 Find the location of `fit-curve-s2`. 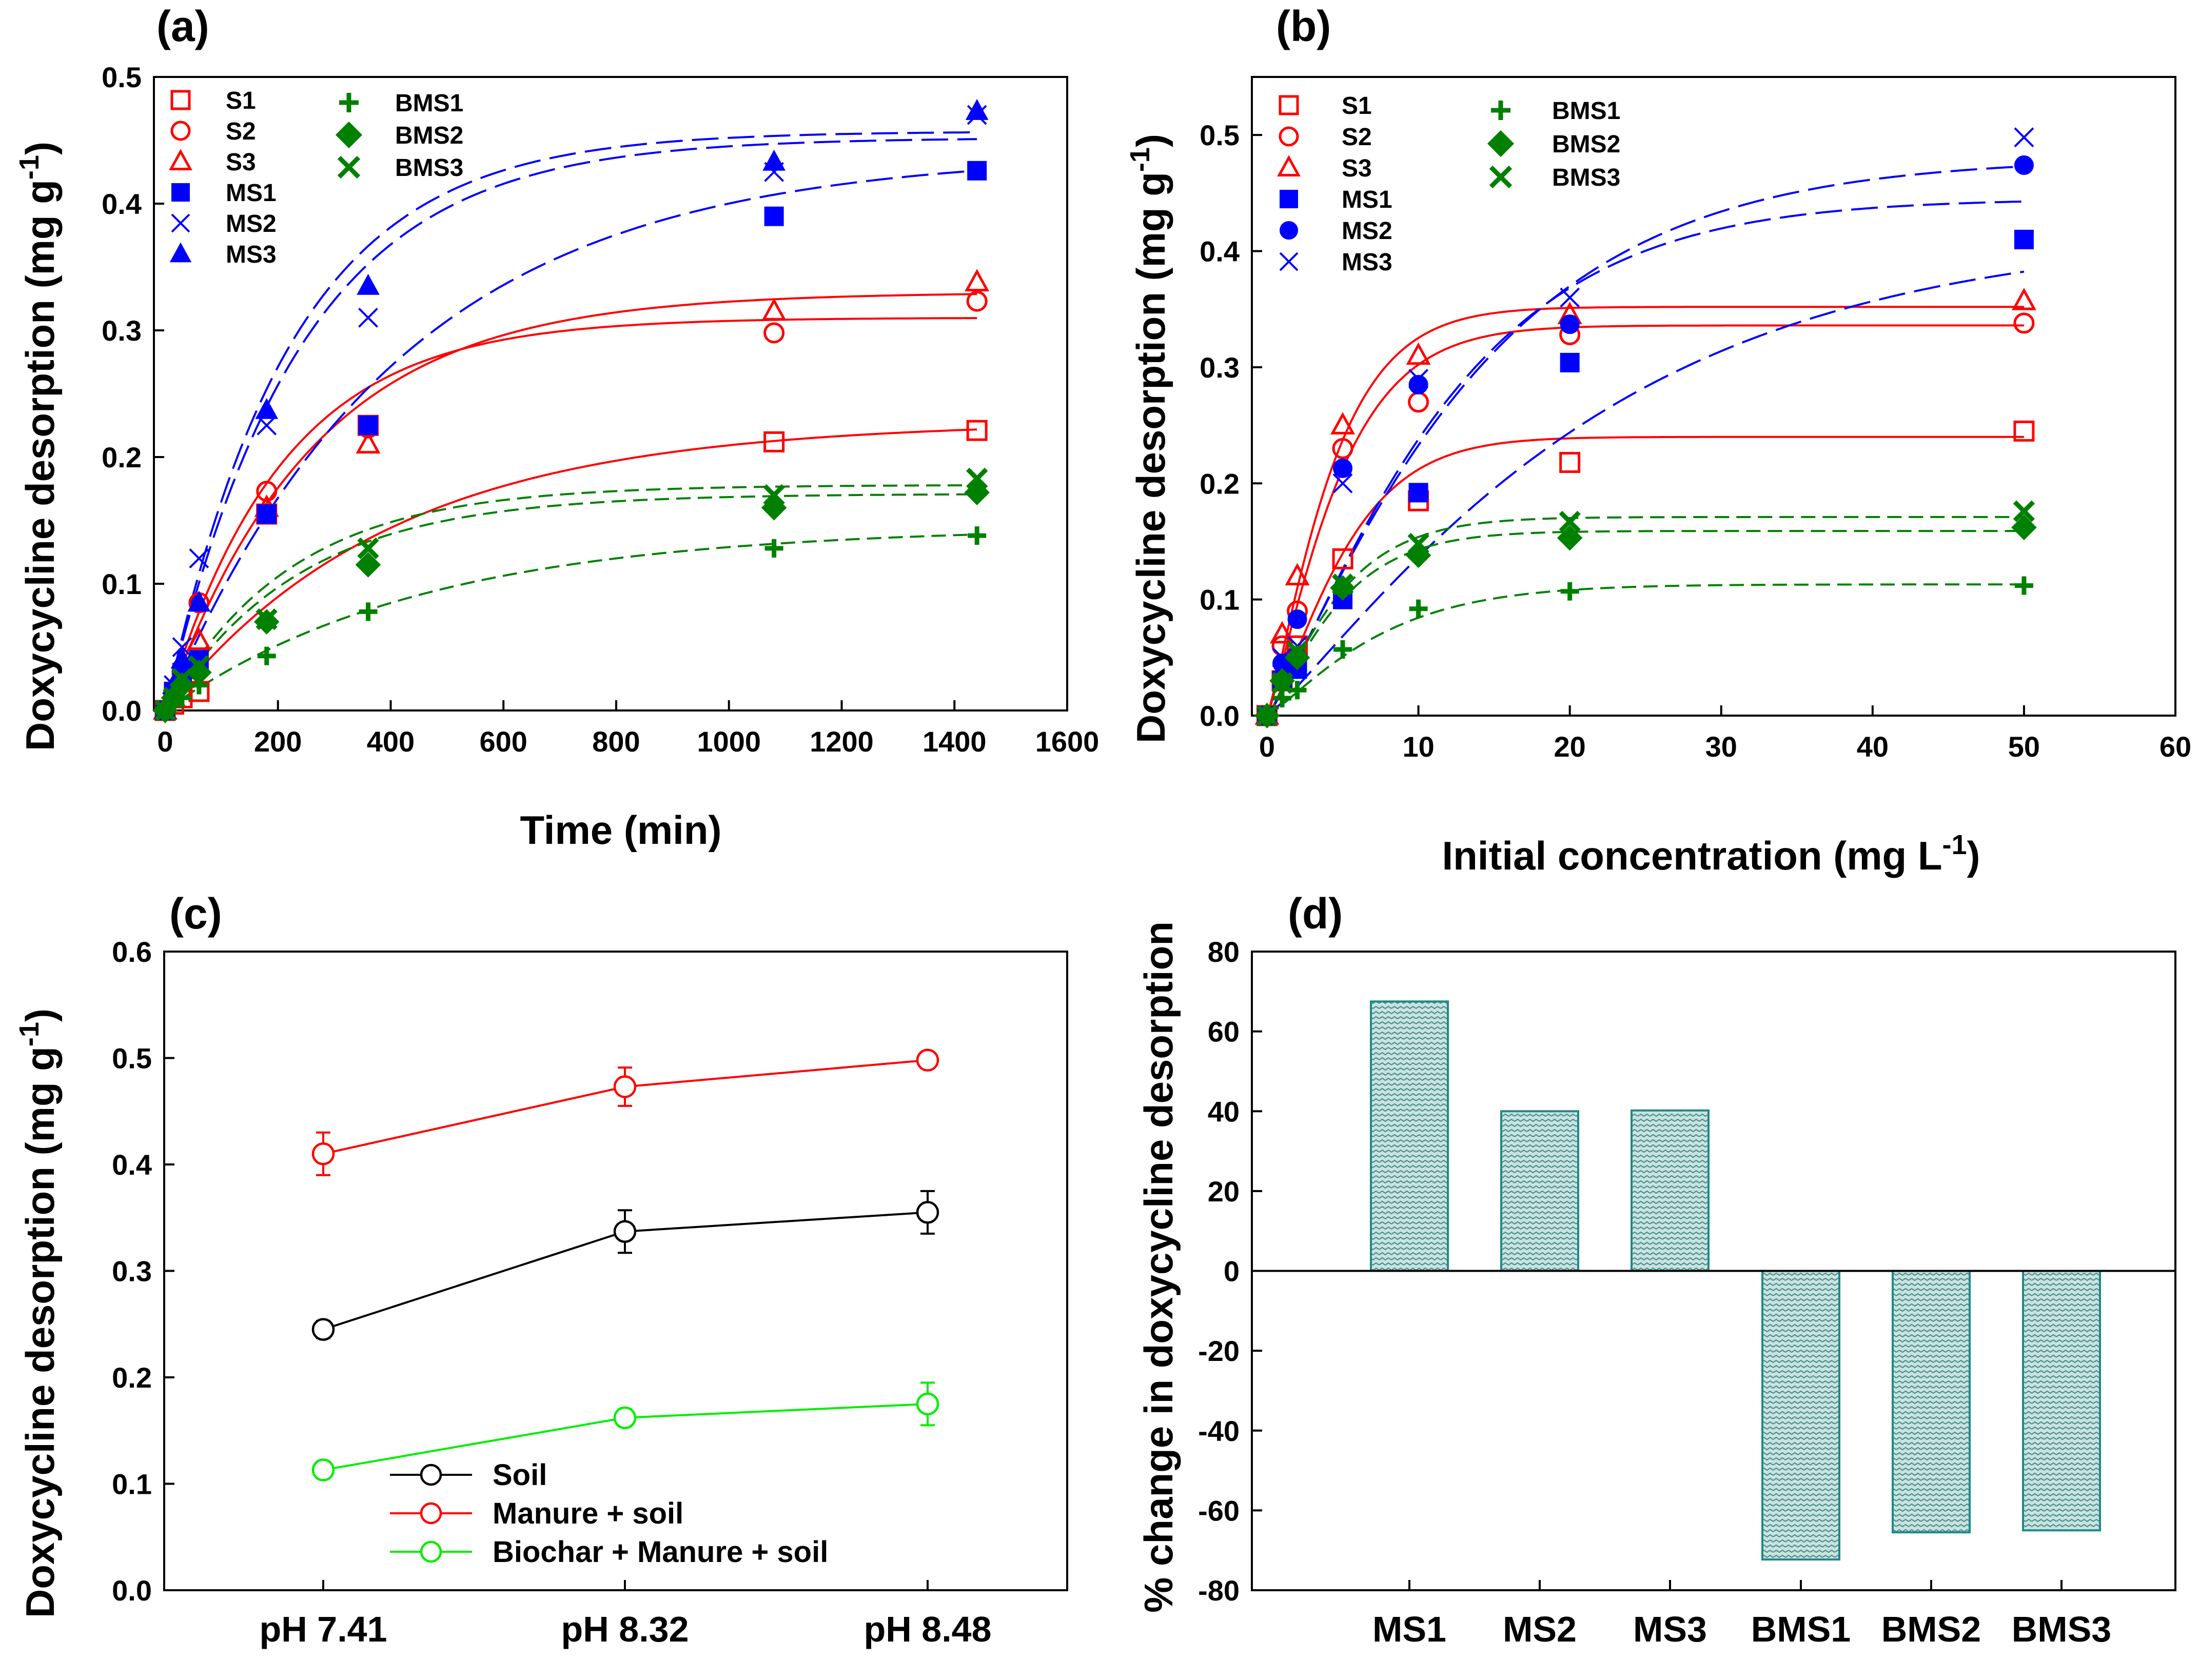

fit-curve-s2 is located at coordinates (570, 514).